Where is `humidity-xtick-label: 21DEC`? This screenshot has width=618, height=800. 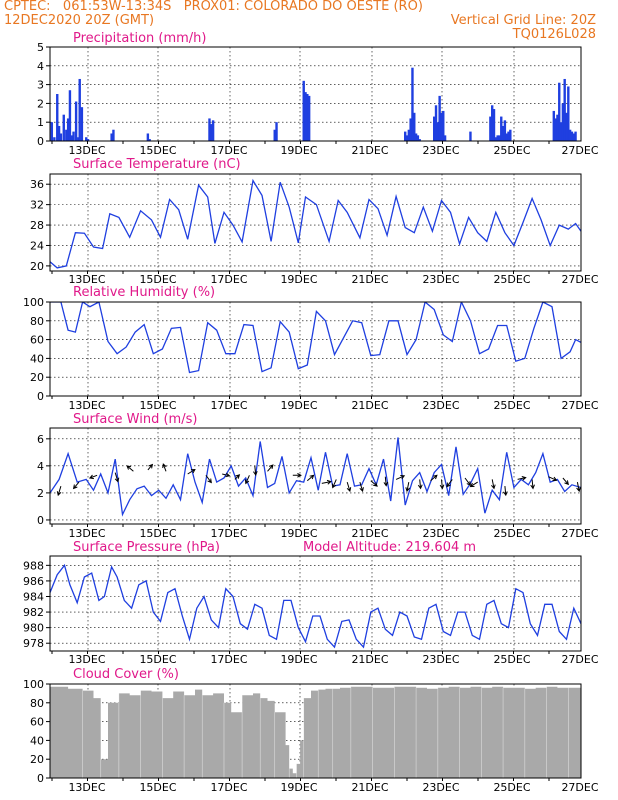
humidity-xtick-label: 21DEC is located at coordinates (369, 405).